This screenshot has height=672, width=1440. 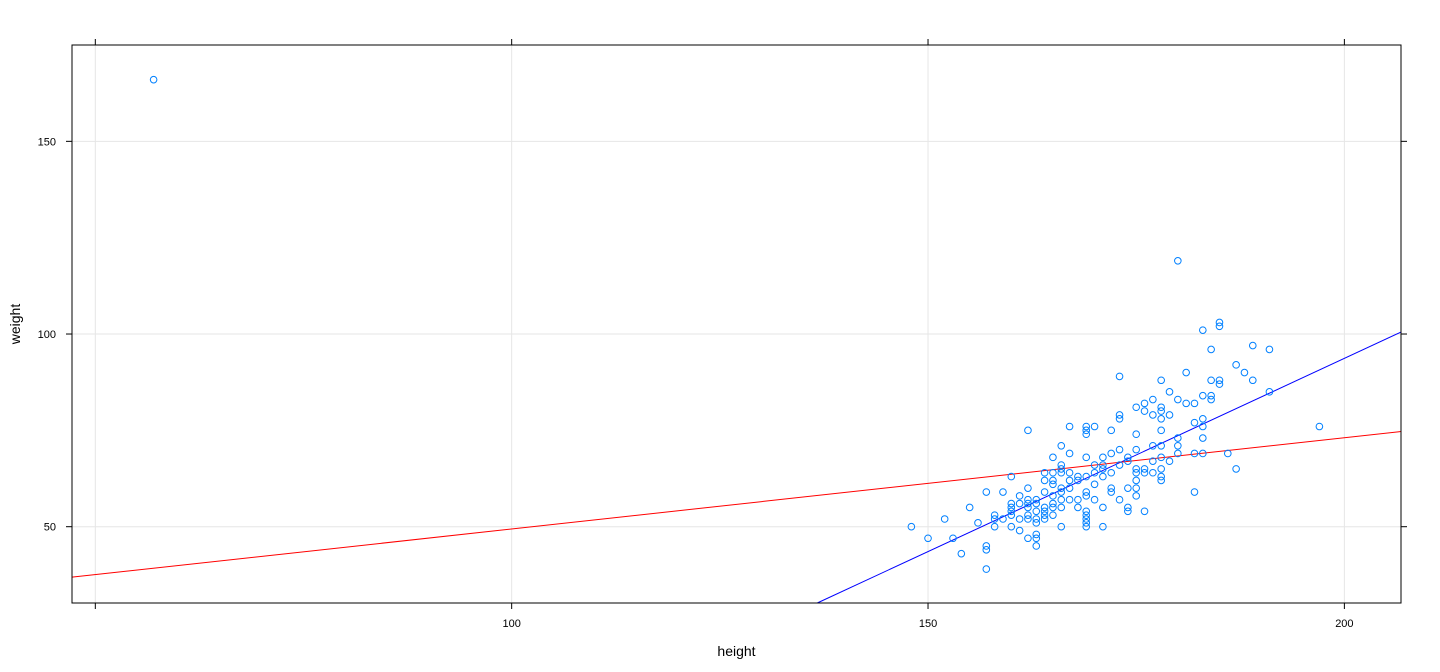 What do you see at coordinates (928, 624) in the screenshot?
I see `x-tick-label: 150` at bounding box center [928, 624].